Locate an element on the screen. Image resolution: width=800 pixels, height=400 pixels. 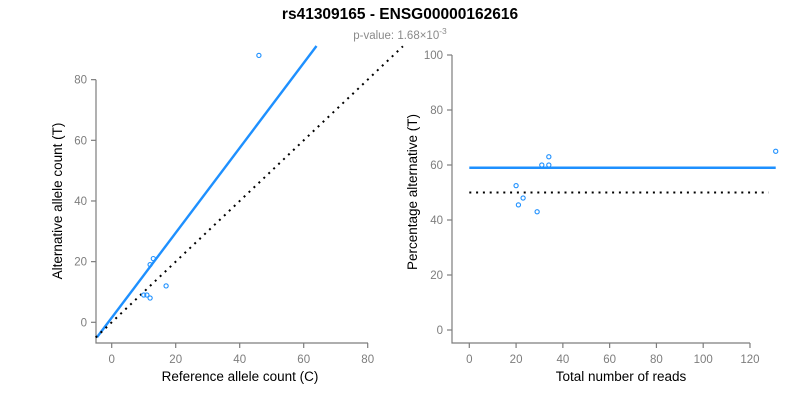
x-tick-label: 100 is located at coordinates (703, 360).